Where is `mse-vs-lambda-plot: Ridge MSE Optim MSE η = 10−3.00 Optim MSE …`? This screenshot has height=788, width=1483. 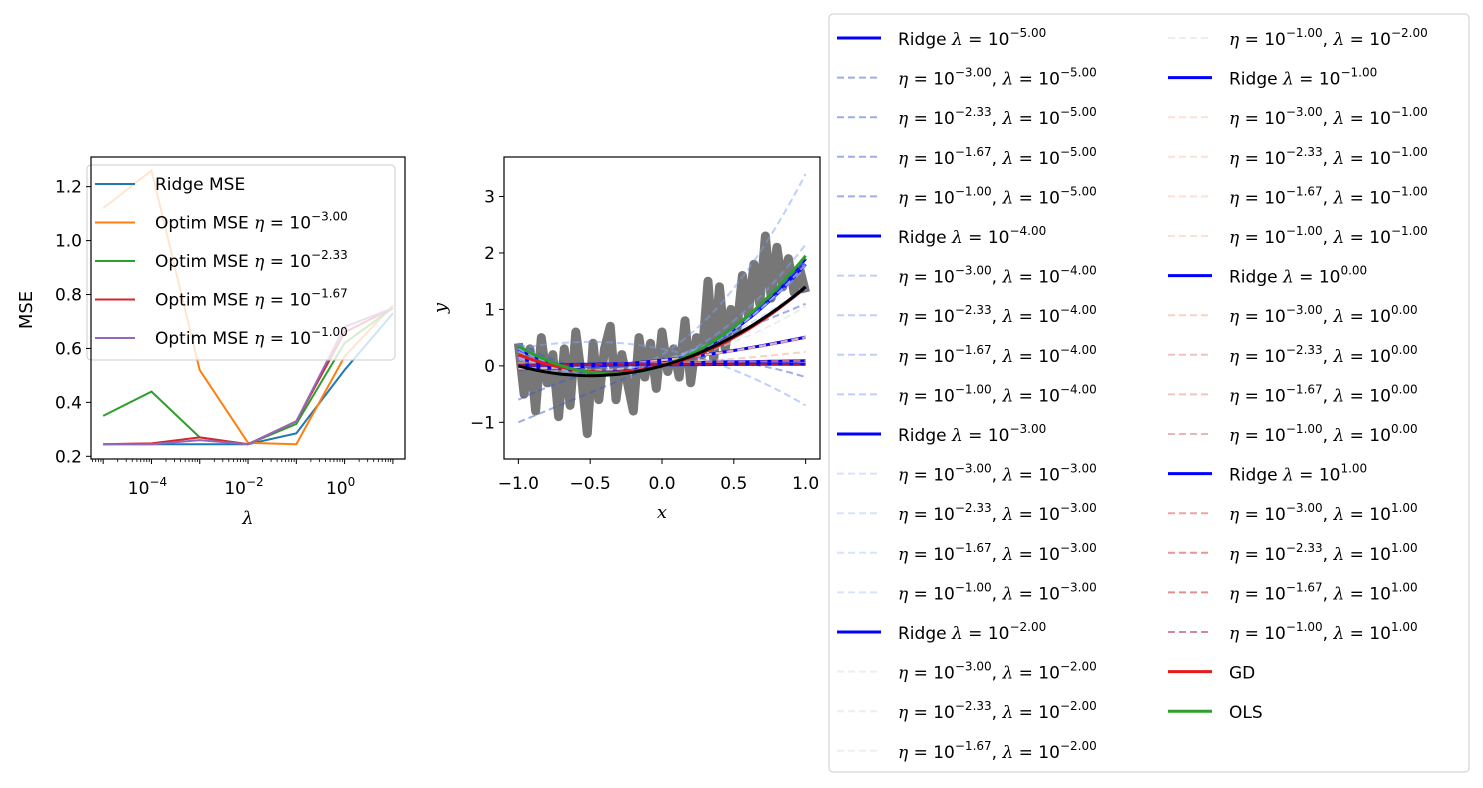 mse-vs-lambda-plot: Ridge MSE Optim MSE η = 10−3.00 Optim MSE … is located at coordinates (211, 342).